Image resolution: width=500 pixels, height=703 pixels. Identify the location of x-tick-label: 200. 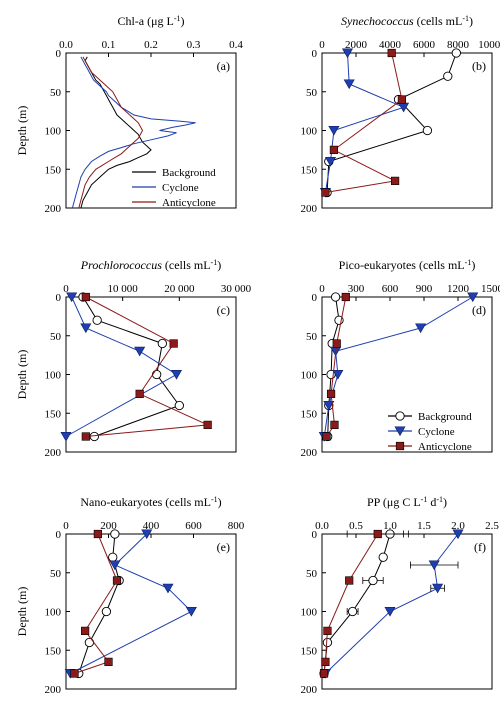
(108, 526).